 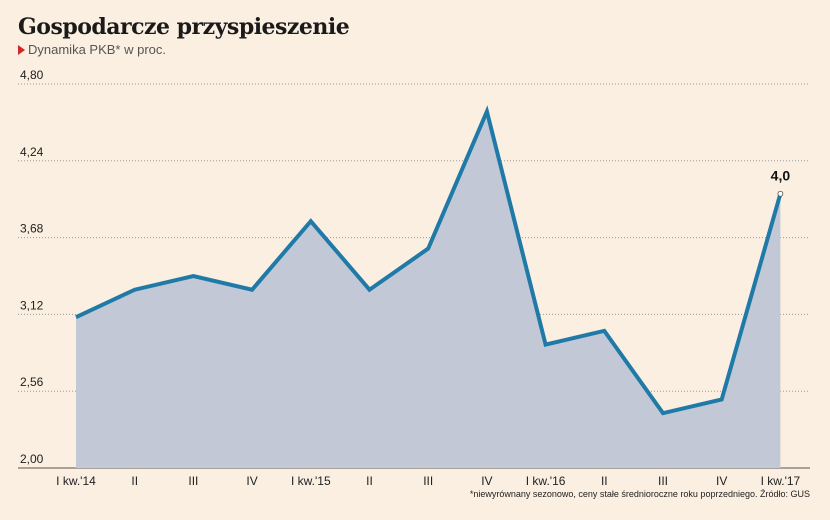 I want to click on x-tick-label: I kw.'14, so click(x=76, y=481).